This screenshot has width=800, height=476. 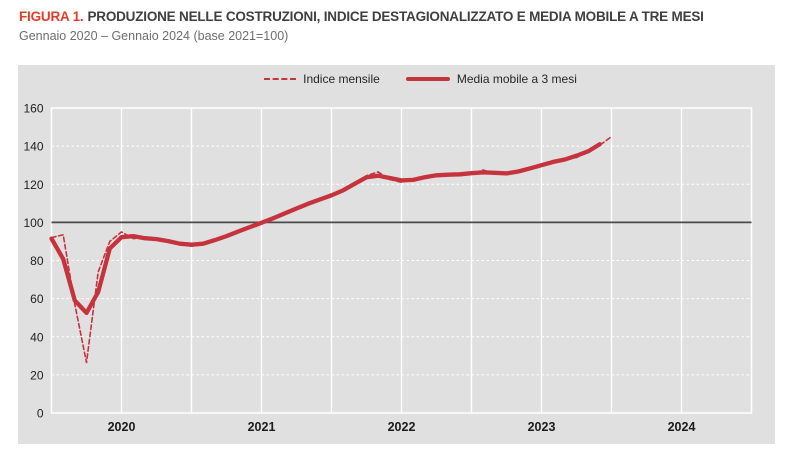 What do you see at coordinates (427, 79) in the screenshot?
I see `solid-line-swatch` at bounding box center [427, 79].